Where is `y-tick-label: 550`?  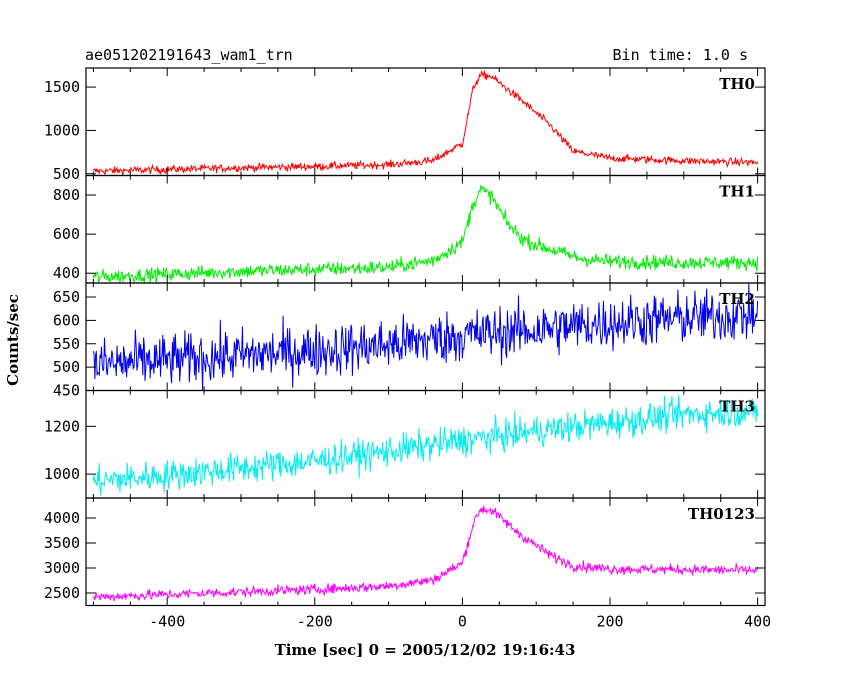
y-tick-label: 550 is located at coordinates (66, 344).